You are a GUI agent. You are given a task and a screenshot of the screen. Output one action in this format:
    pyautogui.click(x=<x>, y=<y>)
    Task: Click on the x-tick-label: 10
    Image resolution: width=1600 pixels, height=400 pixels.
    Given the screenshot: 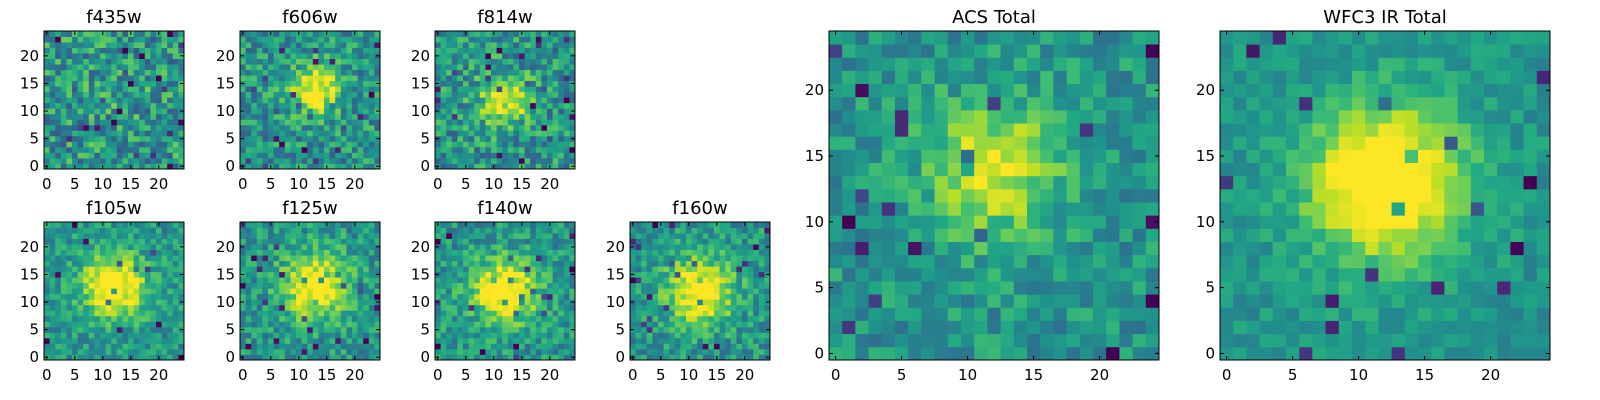 What is the action you would take?
    pyautogui.click(x=493, y=184)
    